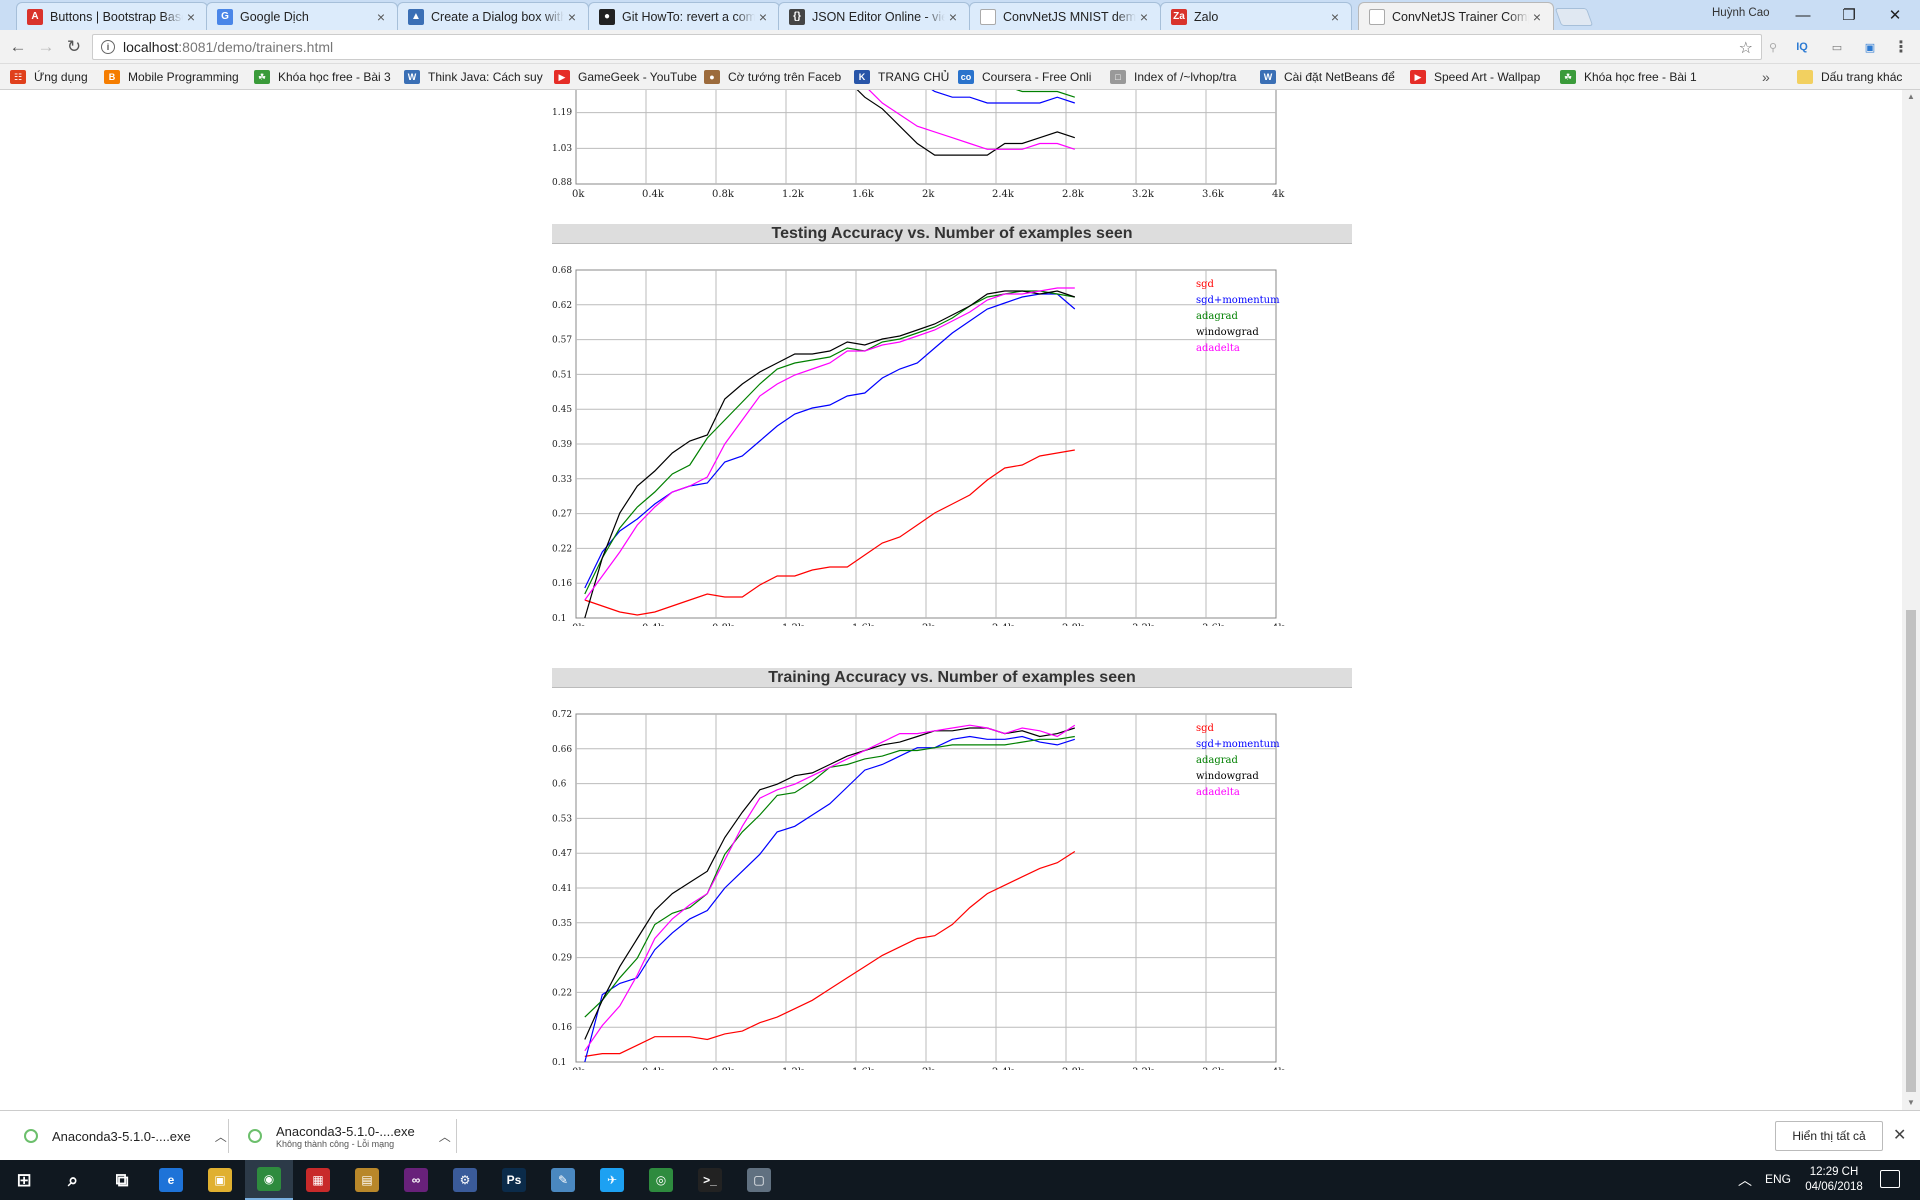 The image size is (1920, 1200). Describe the element at coordinates (116, 16) in the screenshot. I see `tab-title: Buttons | Bootstrap Based` at that location.